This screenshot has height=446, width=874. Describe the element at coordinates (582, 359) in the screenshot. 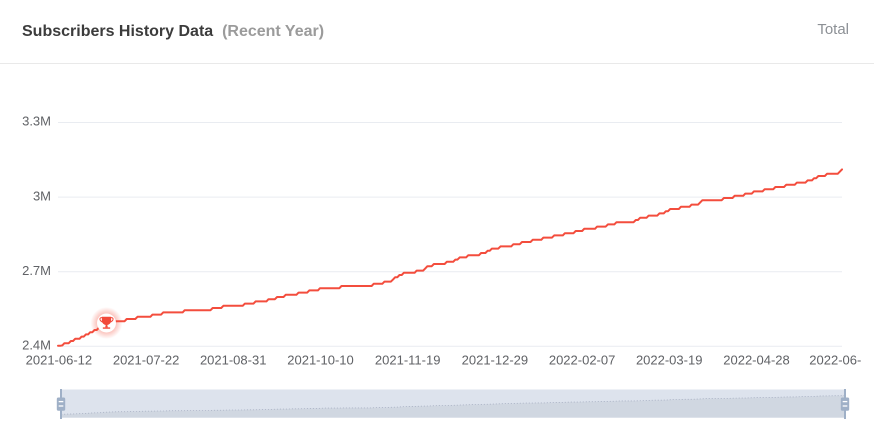

I see `svg-text: 2022-02-07` at that location.